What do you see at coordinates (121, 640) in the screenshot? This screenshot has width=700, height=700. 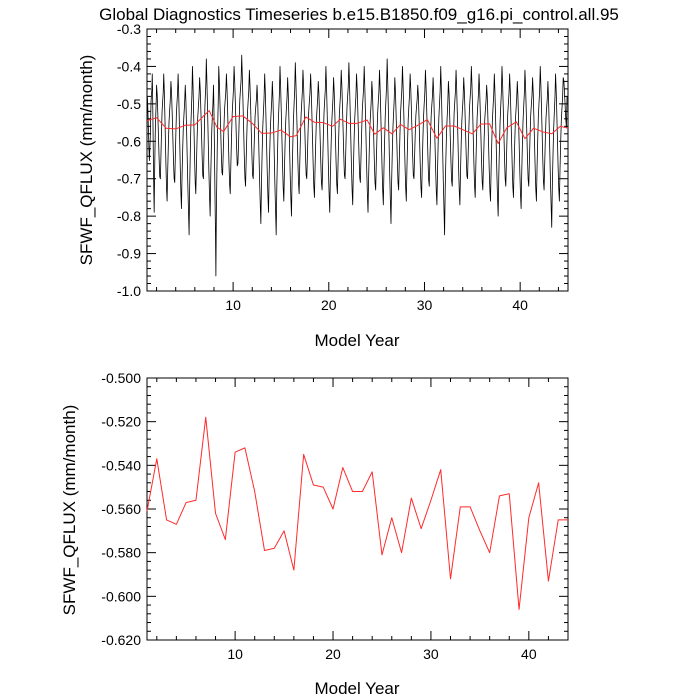 I see `bottom-ytick-label: -0.620` at bounding box center [121, 640].